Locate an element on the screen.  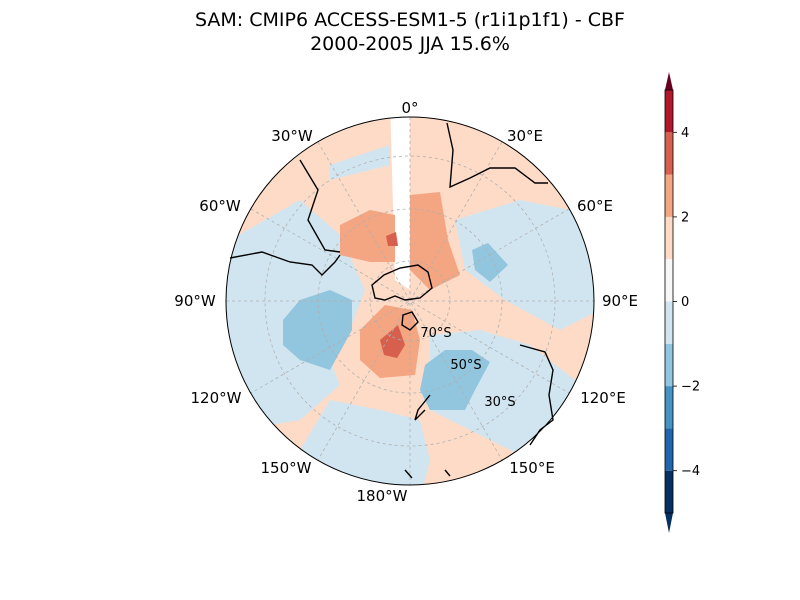
colorbar-ticks: 4 2 0 −2 −4 is located at coordinates (686, 302).